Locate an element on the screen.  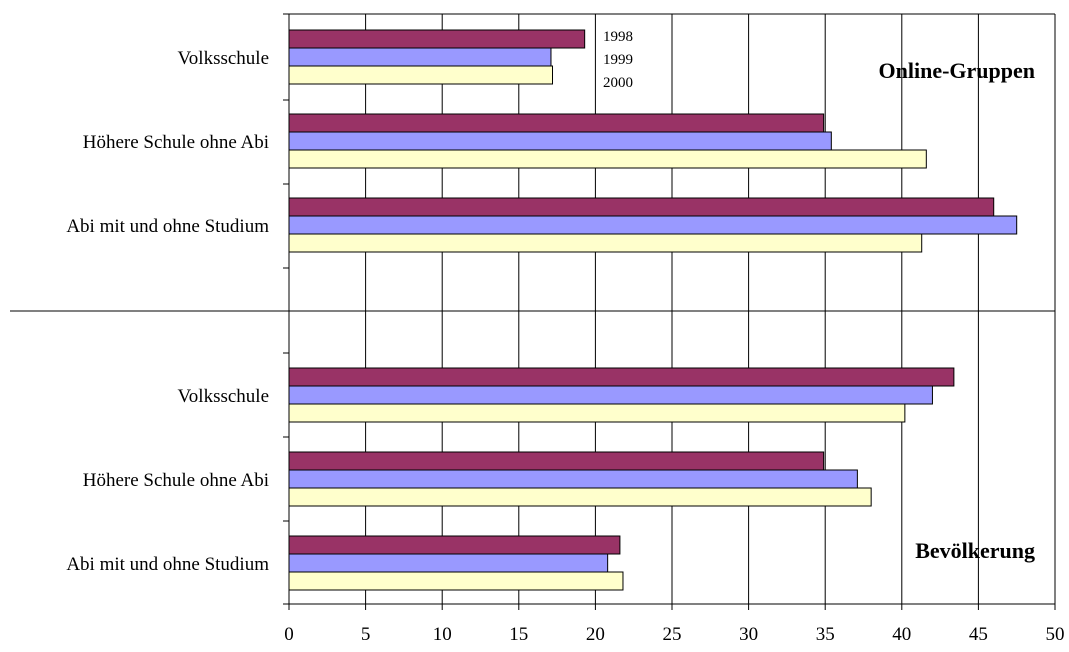
x-tick-label-15: 15 is located at coordinates (518, 634).